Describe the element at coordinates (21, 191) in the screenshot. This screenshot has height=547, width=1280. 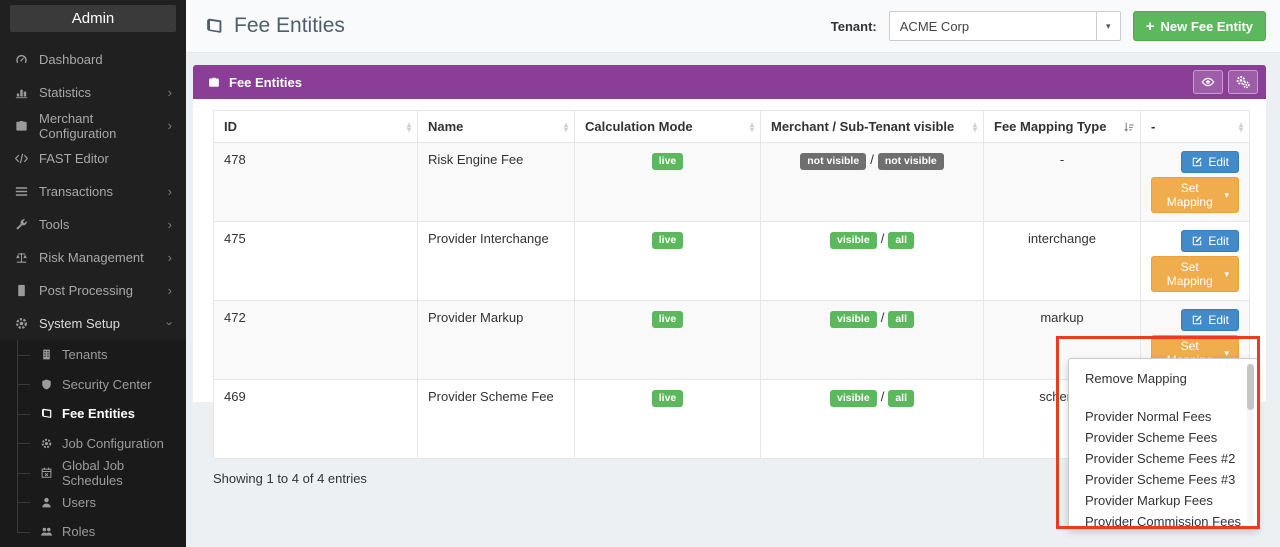
I see `list-icon` at that location.